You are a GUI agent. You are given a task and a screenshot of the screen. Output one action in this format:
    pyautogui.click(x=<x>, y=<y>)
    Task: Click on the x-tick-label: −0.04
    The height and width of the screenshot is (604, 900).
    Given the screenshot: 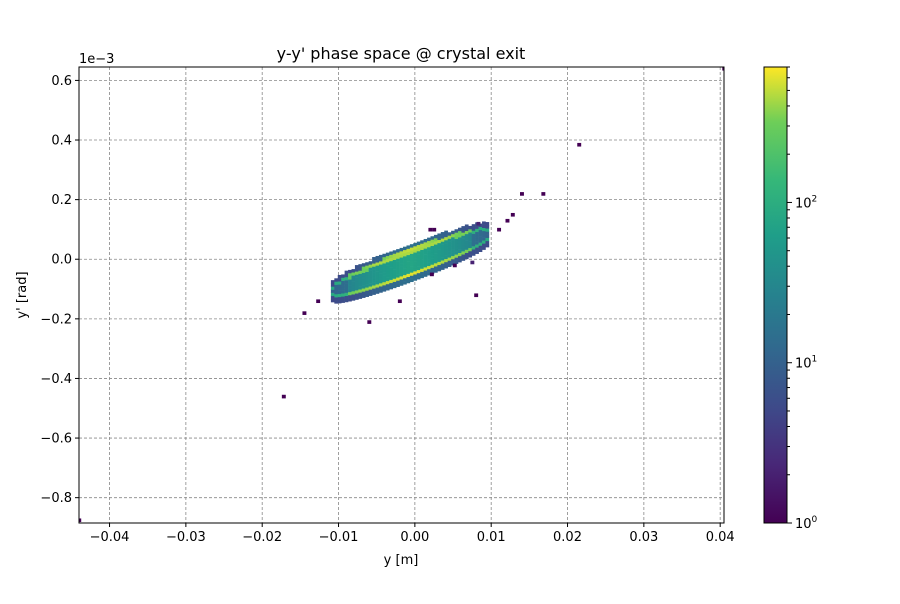 What is the action you would take?
    pyautogui.click(x=110, y=537)
    